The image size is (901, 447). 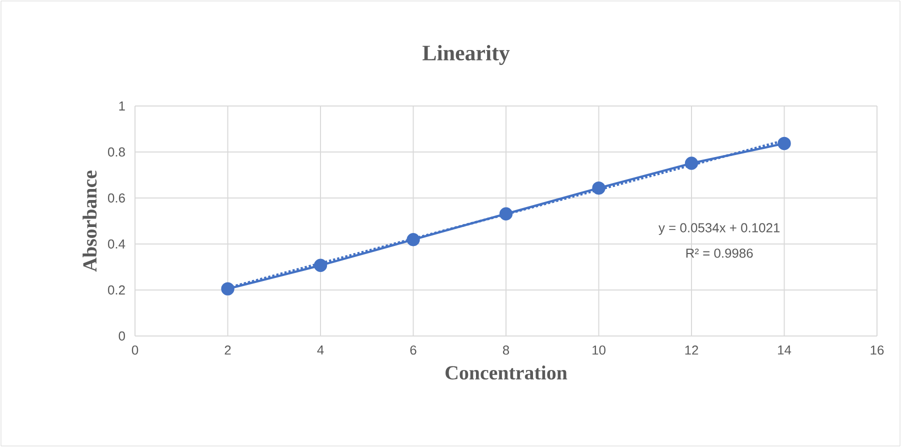 I want to click on x-tick-label: 8, so click(x=506, y=350).